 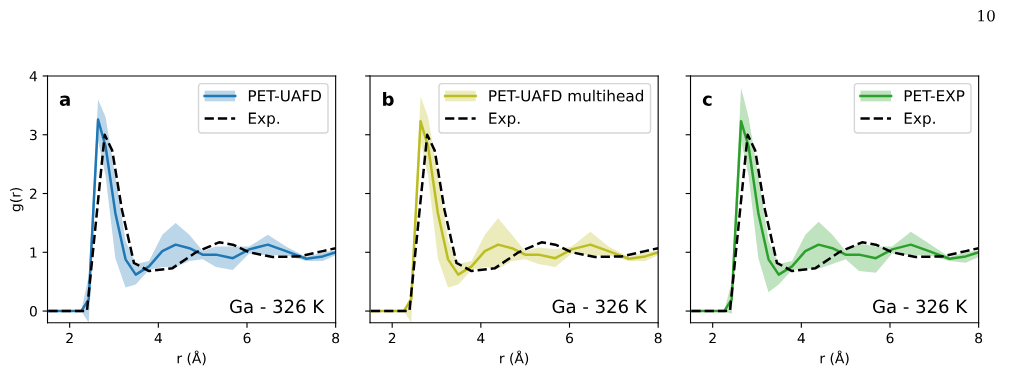 I want to click on text: 10, so click(x=986, y=15).